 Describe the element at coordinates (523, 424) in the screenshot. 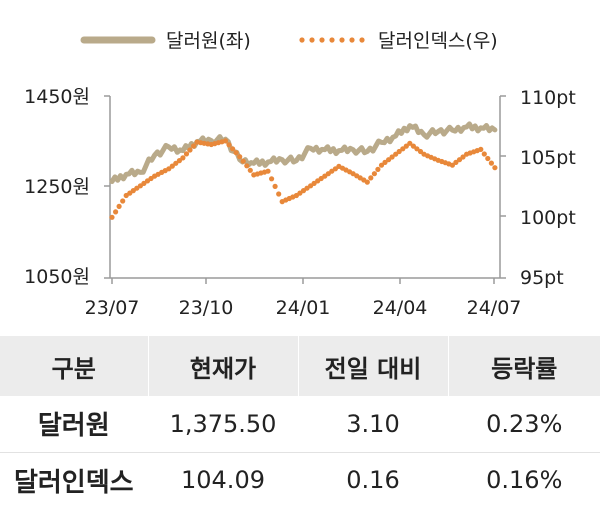

I see `row-rate: 0.23%` at that location.